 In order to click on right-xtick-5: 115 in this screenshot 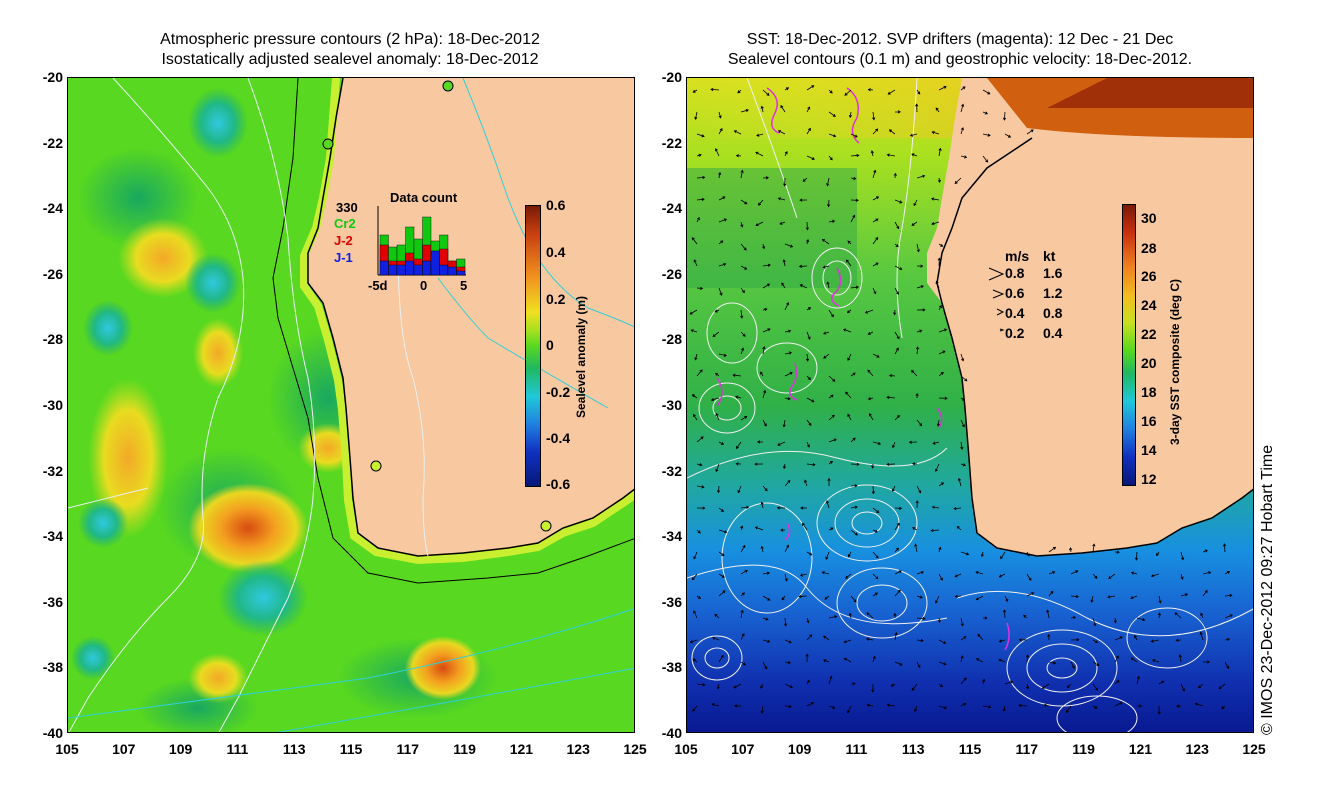, I will do `click(970, 749)`.